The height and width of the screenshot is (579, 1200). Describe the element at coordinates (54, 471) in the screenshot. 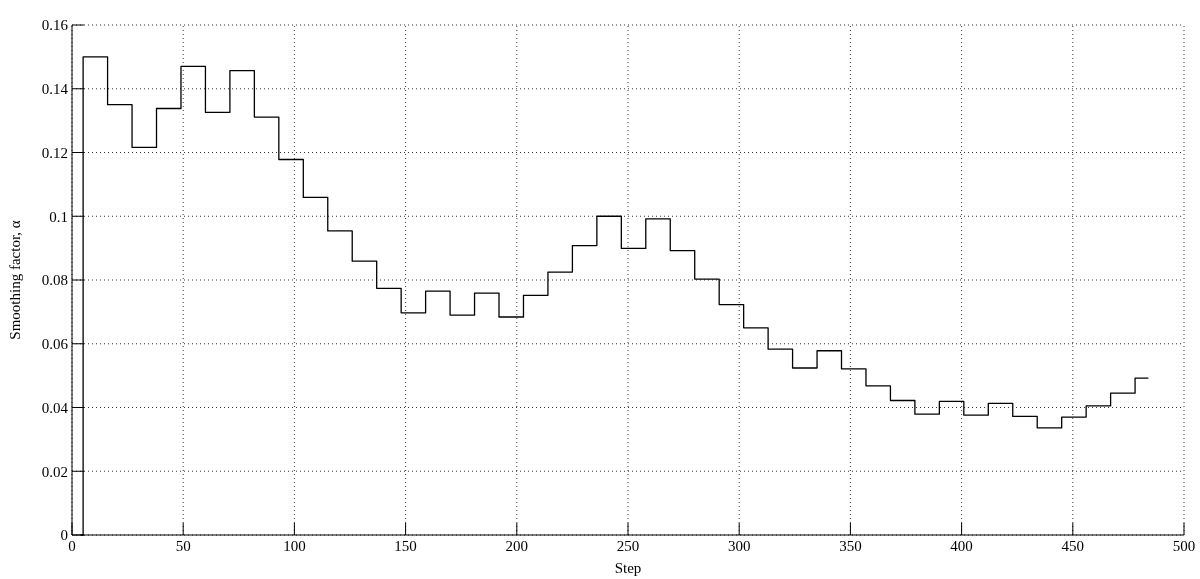

I see `y-tick-label: 0.02` at that location.